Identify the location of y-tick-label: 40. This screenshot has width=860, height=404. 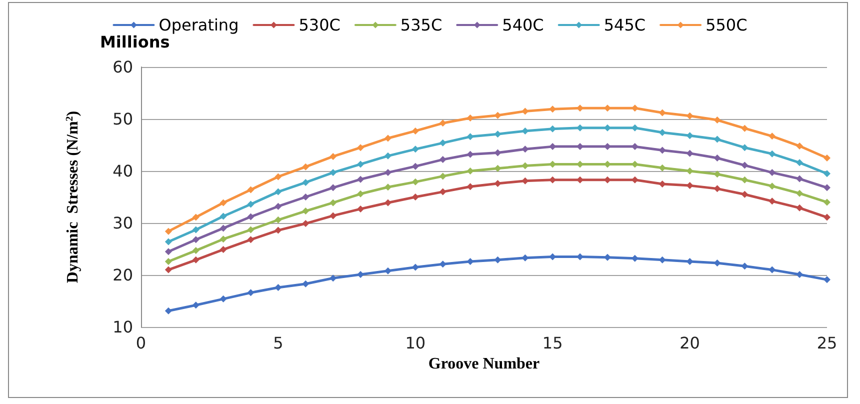
(122, 171).